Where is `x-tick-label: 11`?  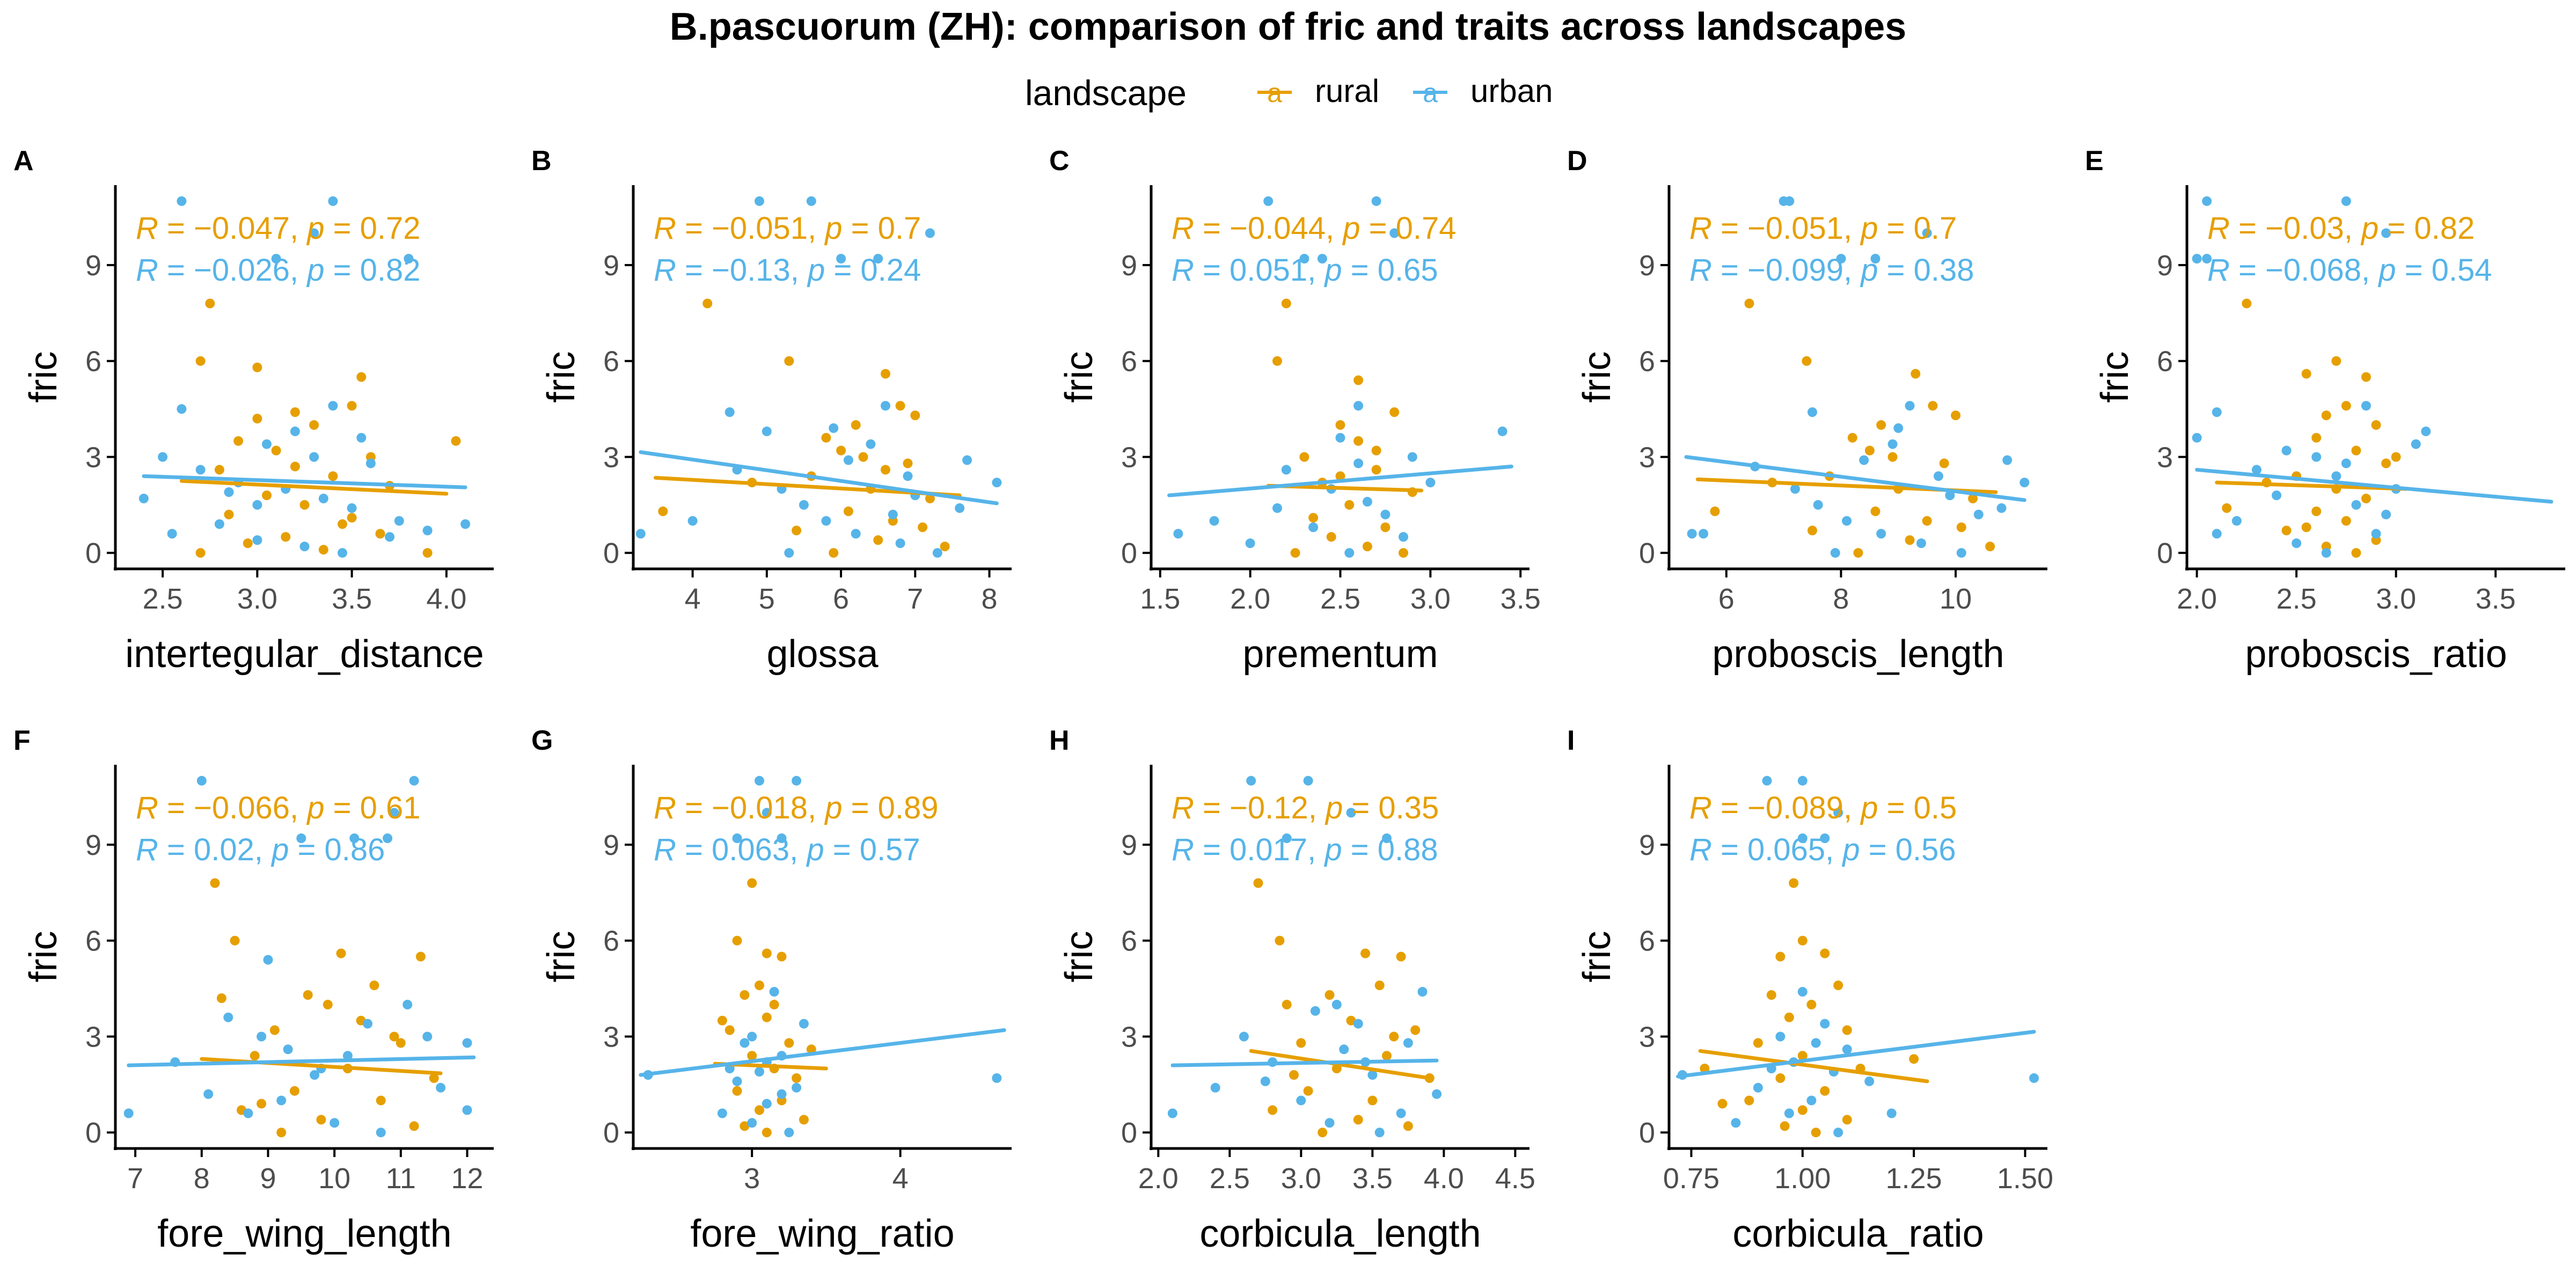
x-tick-label: 11 is located at coordinates (401, 1178).